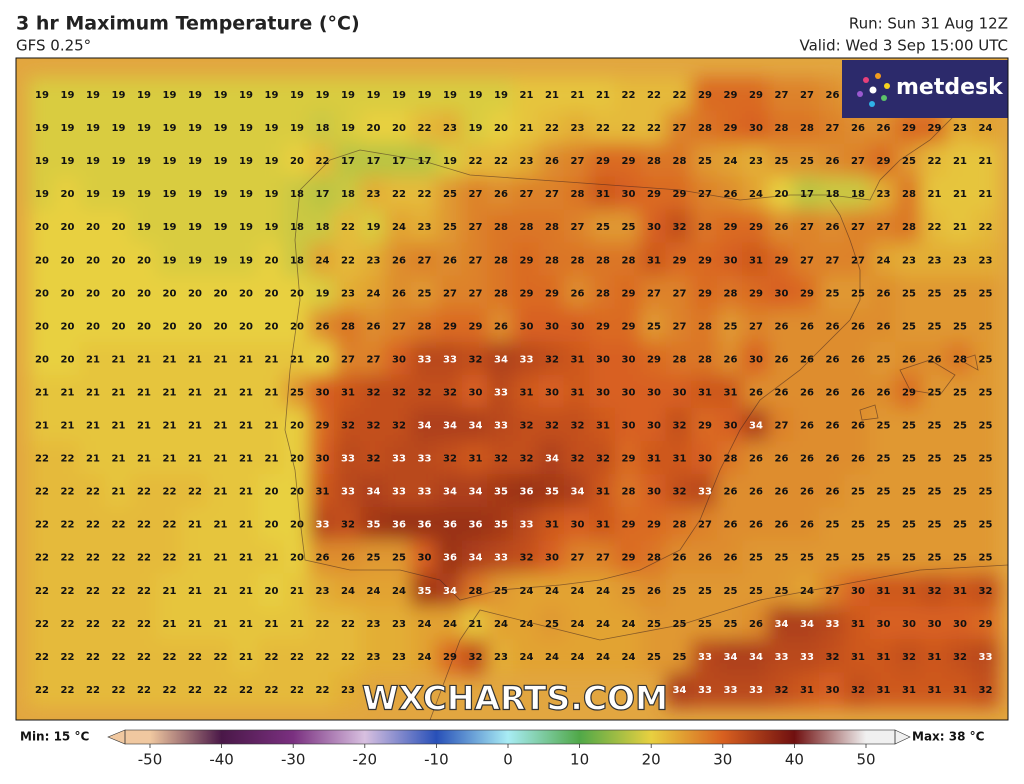 The height and width of the screenshot is (784, 1024). What do you see at coordinates (603, 161) in the screenshot?
I see `temperature-value: 29` at bounding box center [603, 161].